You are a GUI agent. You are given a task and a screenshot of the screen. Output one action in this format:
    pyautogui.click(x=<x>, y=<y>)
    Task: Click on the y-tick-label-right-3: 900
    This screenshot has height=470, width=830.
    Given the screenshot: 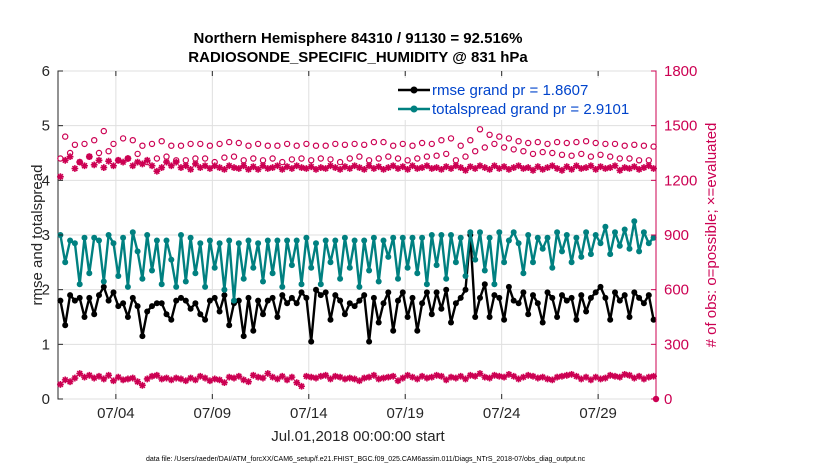 What is the action you would take?
    pyautogui.click(x=676, y=235)
    